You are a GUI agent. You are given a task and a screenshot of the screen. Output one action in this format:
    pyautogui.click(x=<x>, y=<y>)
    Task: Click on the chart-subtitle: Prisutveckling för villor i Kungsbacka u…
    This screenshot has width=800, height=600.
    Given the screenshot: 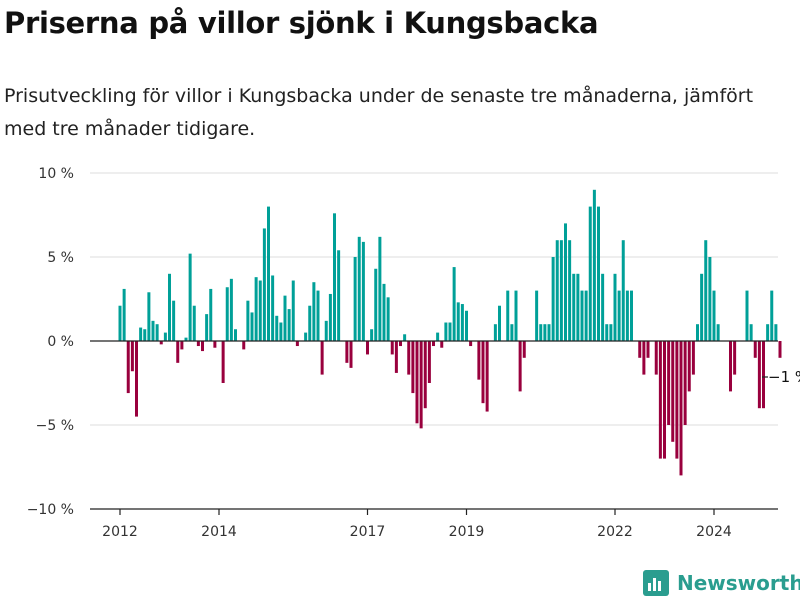 What is the action you would take?
    pyautogui.click(x=379, y=112)
    